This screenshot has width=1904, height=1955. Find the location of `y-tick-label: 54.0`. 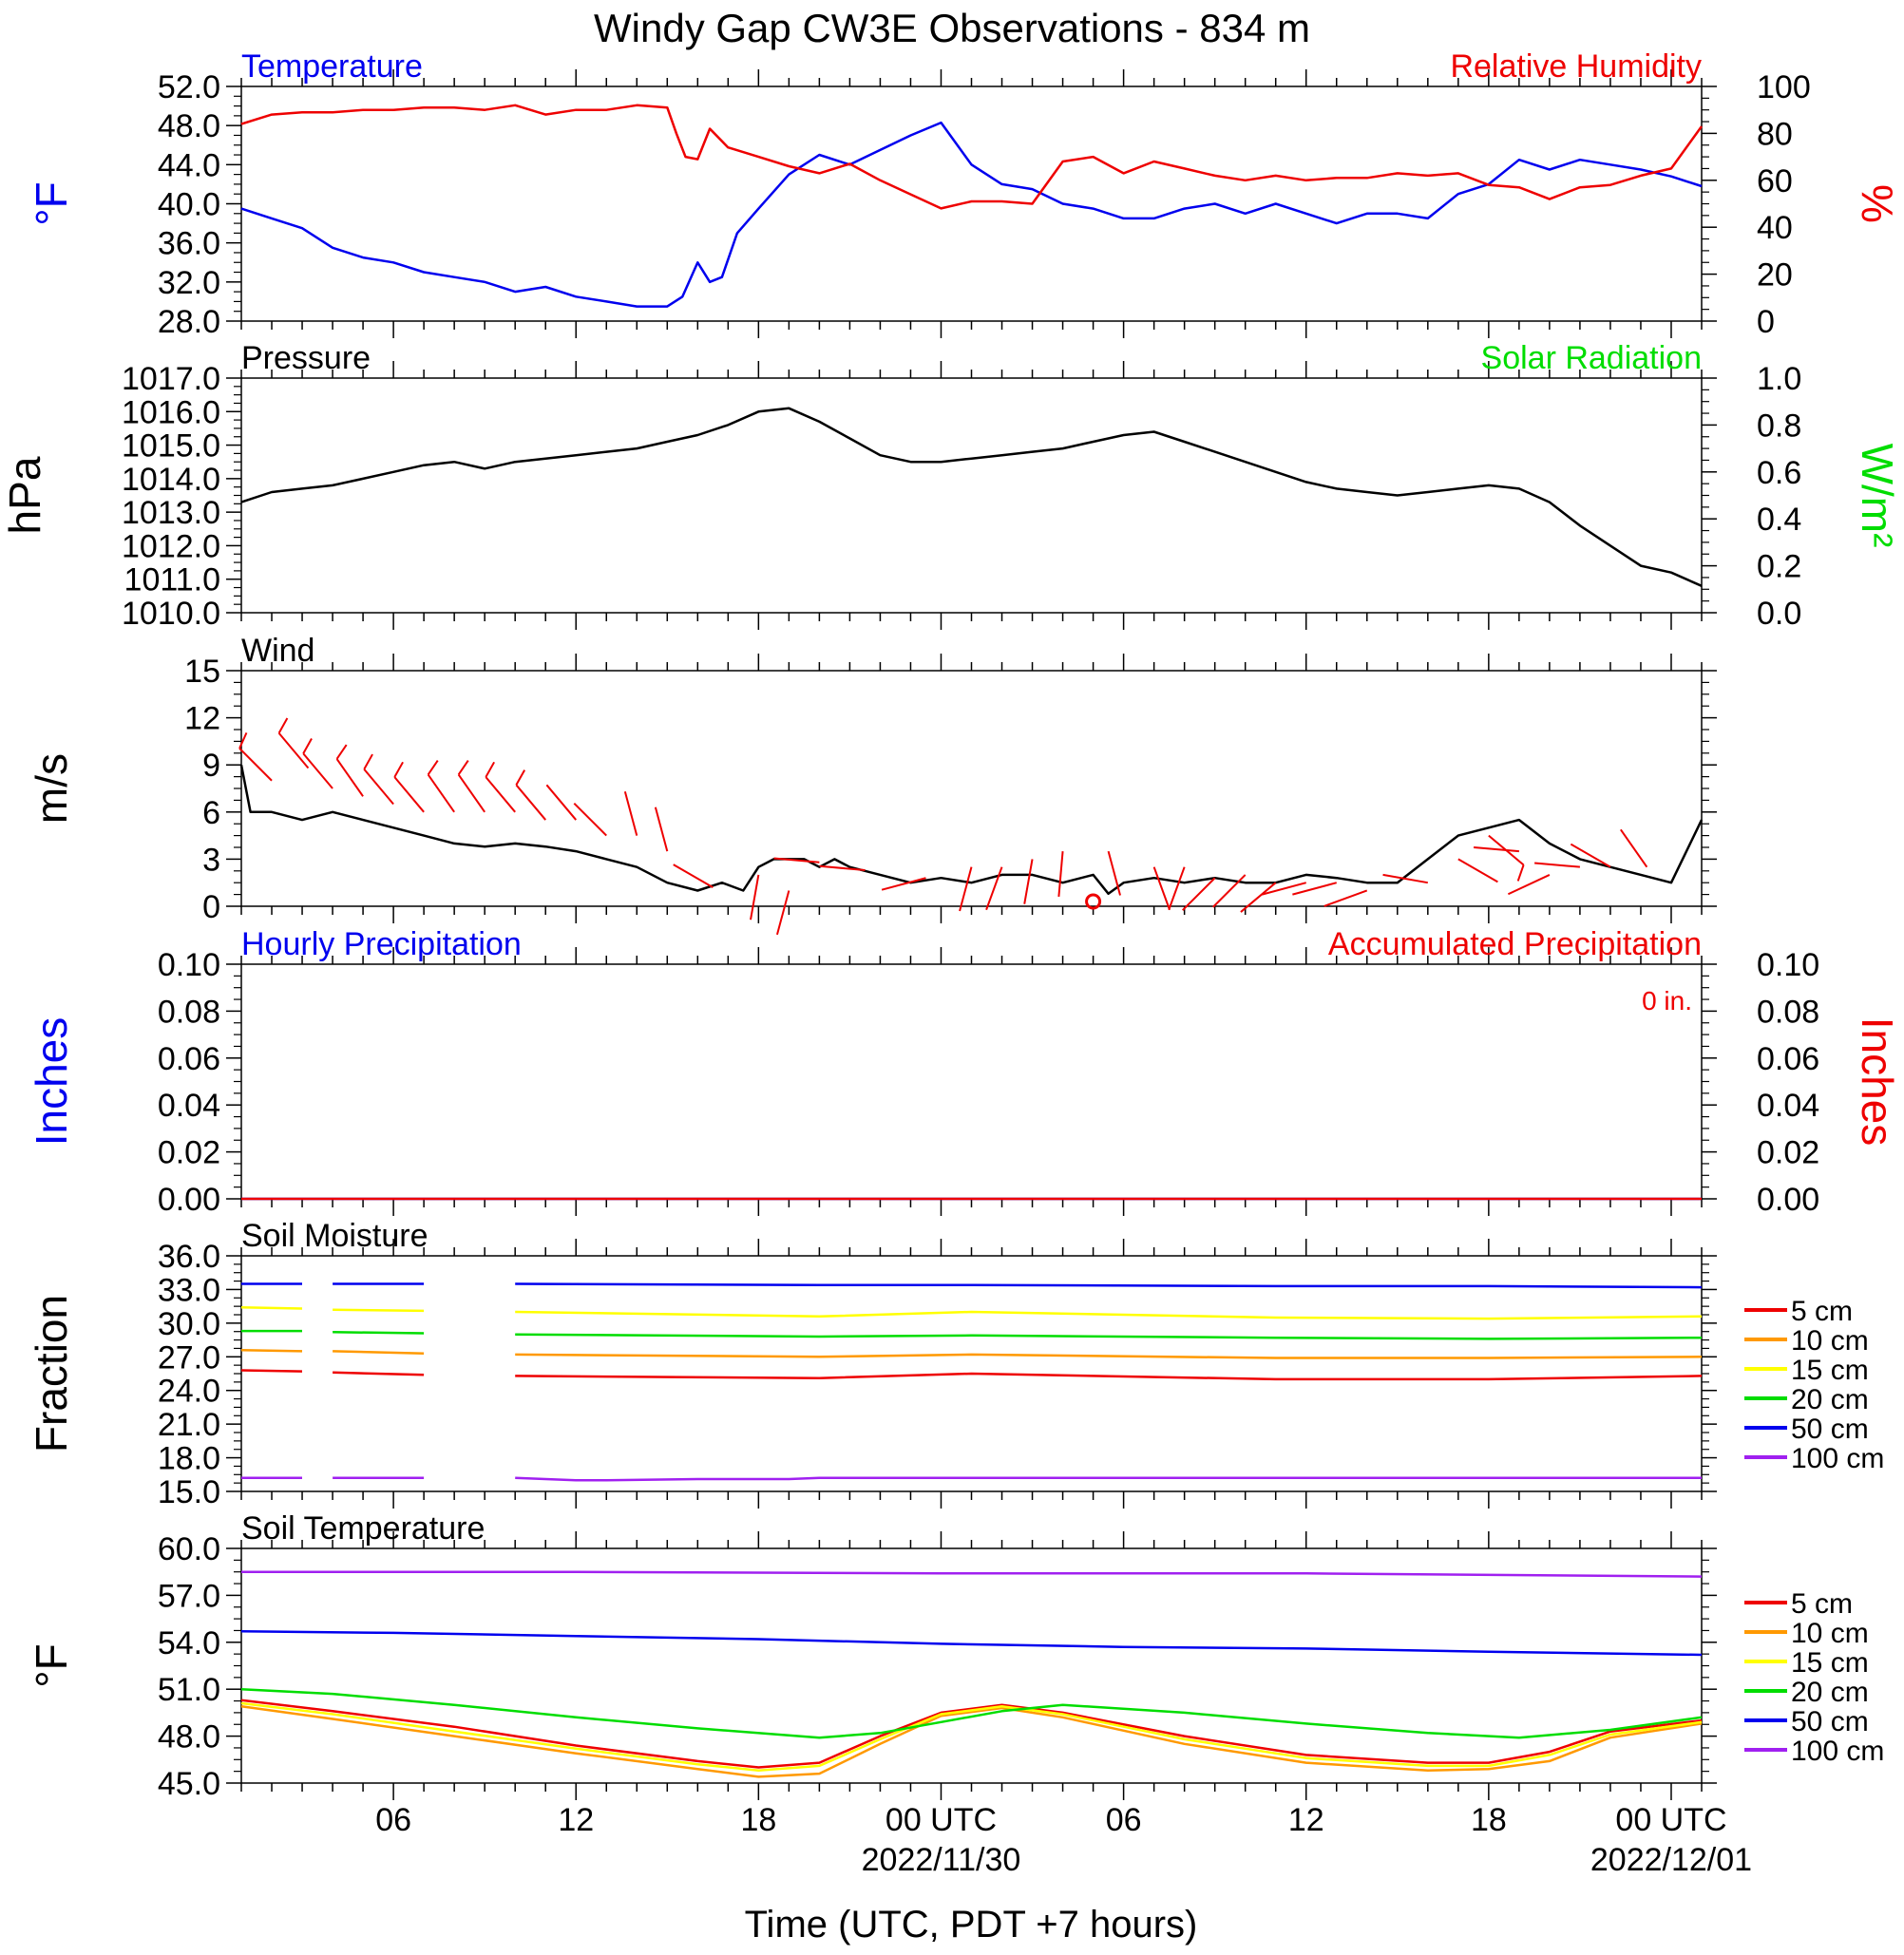

y-tick-label: 54.0 is located at coordinates (189, 1643).